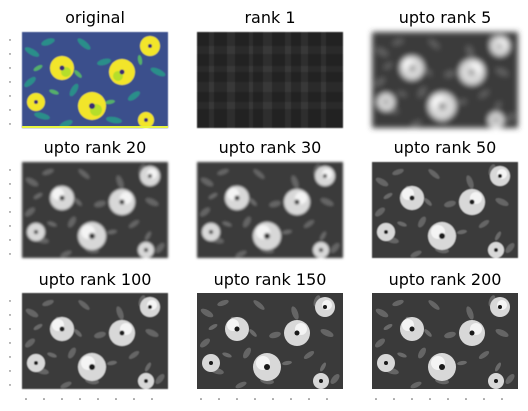 Image resolution: width=528 pixels, height=411 pixels. Describe the element at coordinates (269, 17) in the screenshot. I see `panel-title-1: rank 1` at that location.